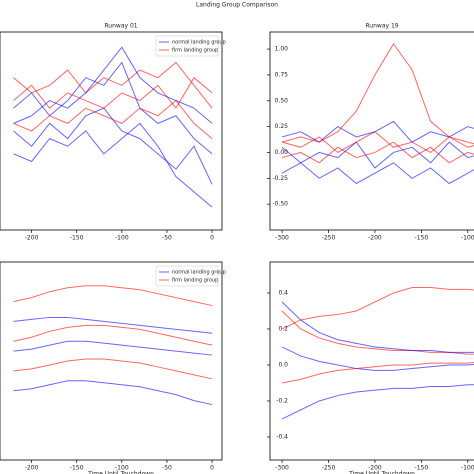 The height and width of the screenshot is (474, 474). I want to click on y-tick-label: 0.0, so click(283, 364).